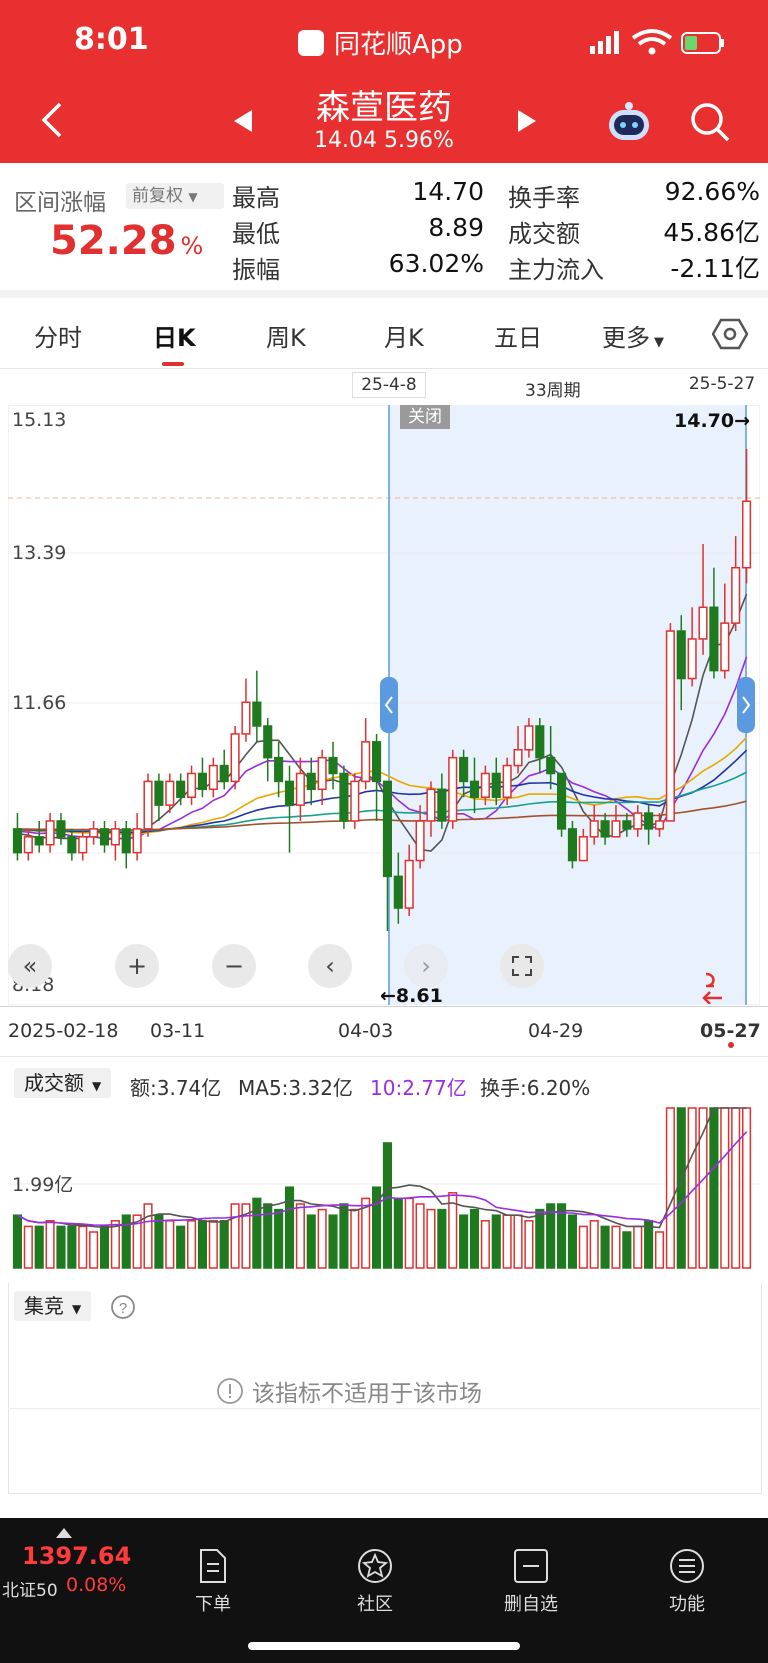 The width and height of the screenshot is (768, 1663). I want to click on volume-ma5: MA5:3.32亿, so click(295, 1088).